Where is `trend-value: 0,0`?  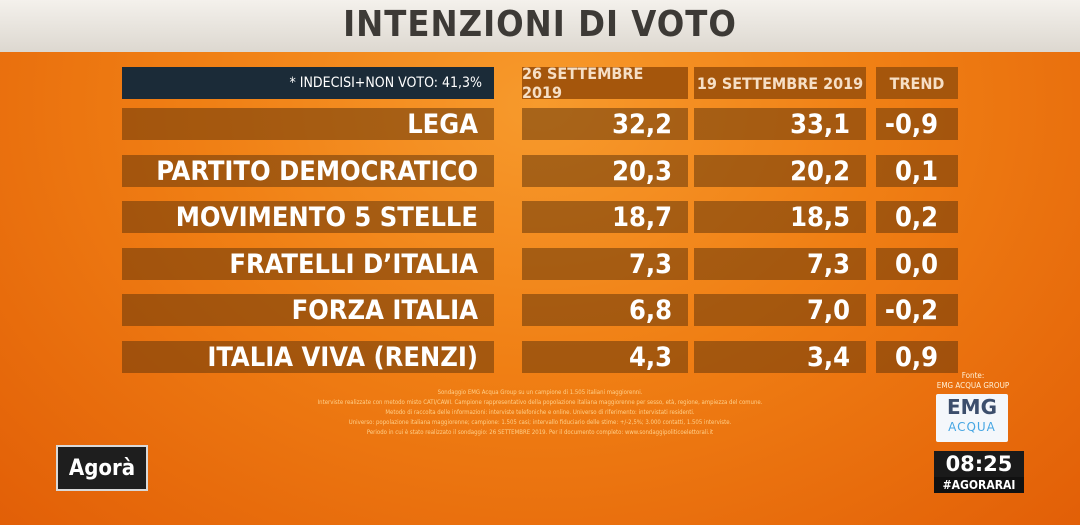
trend-value: 0,0 is located at coordinates (917, 264).